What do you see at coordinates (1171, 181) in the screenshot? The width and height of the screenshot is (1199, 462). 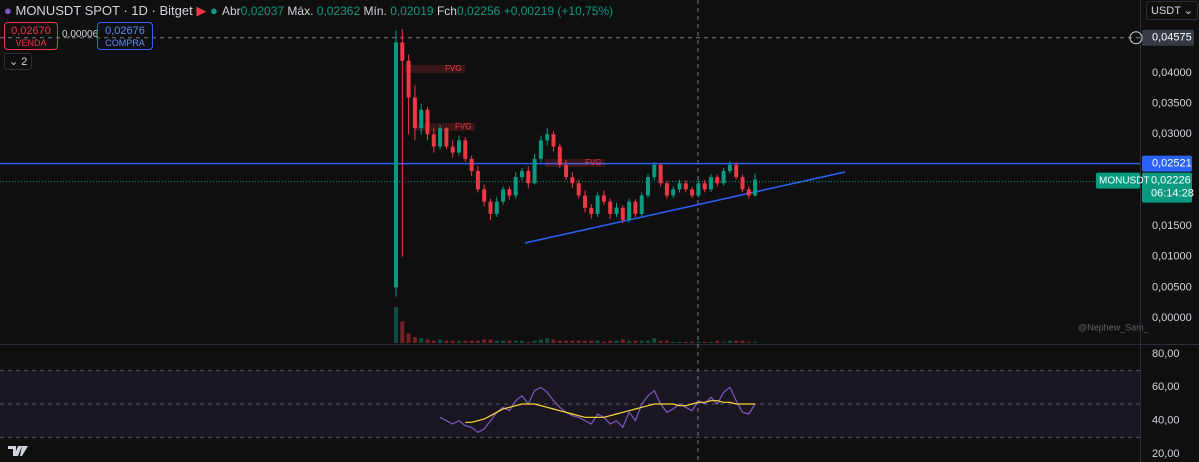 I see `last-price-label: 0,02226` at bounding box center [1171, 181].